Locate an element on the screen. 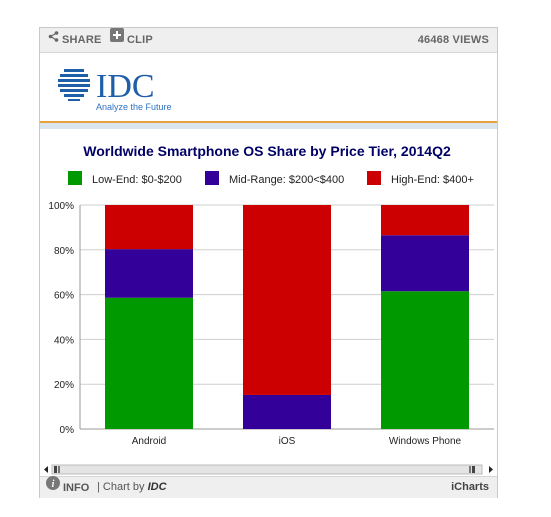  x-tick-label: iOS is located at coordinates (287, 441).